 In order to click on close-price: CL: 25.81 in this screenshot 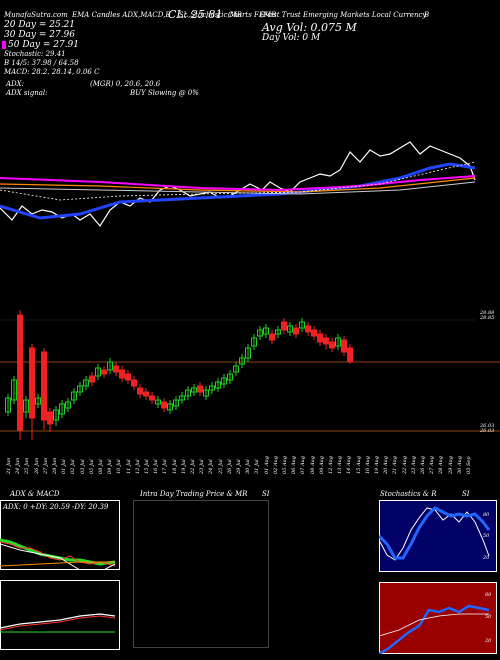, I will do `click(195, 14)`.